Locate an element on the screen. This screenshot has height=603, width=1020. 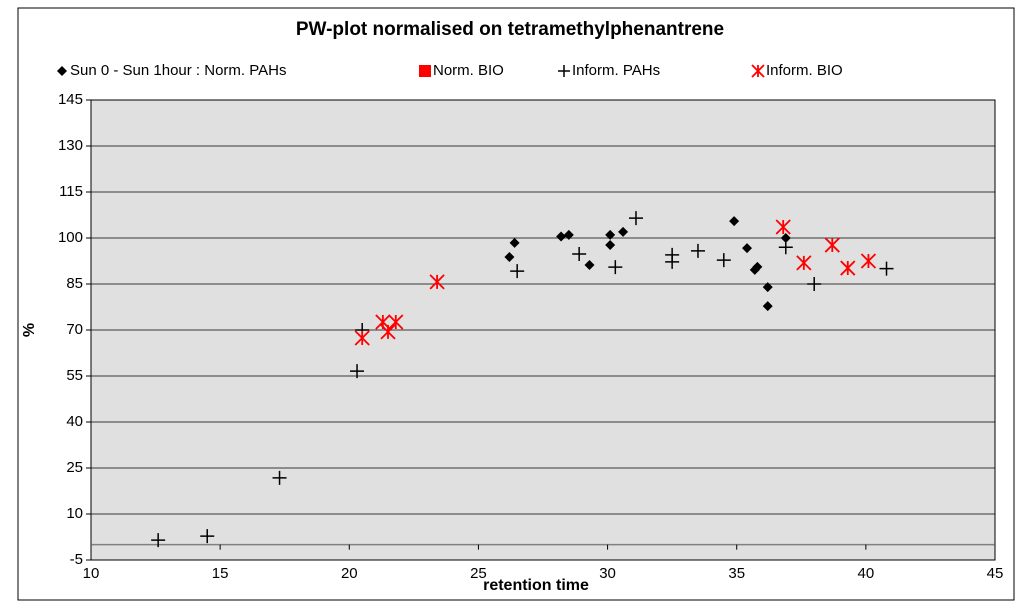
legend-label: Norm. BIO is located at coordinates (468, 70).